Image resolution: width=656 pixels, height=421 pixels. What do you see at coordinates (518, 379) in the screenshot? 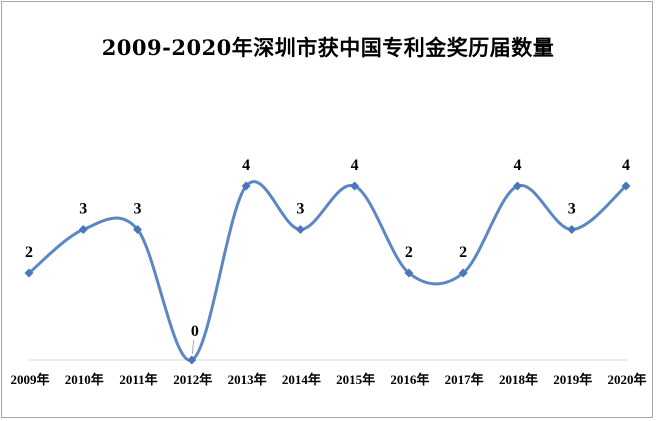
I see `x-tick-label: 2018年` at bounding box center [518, 379].